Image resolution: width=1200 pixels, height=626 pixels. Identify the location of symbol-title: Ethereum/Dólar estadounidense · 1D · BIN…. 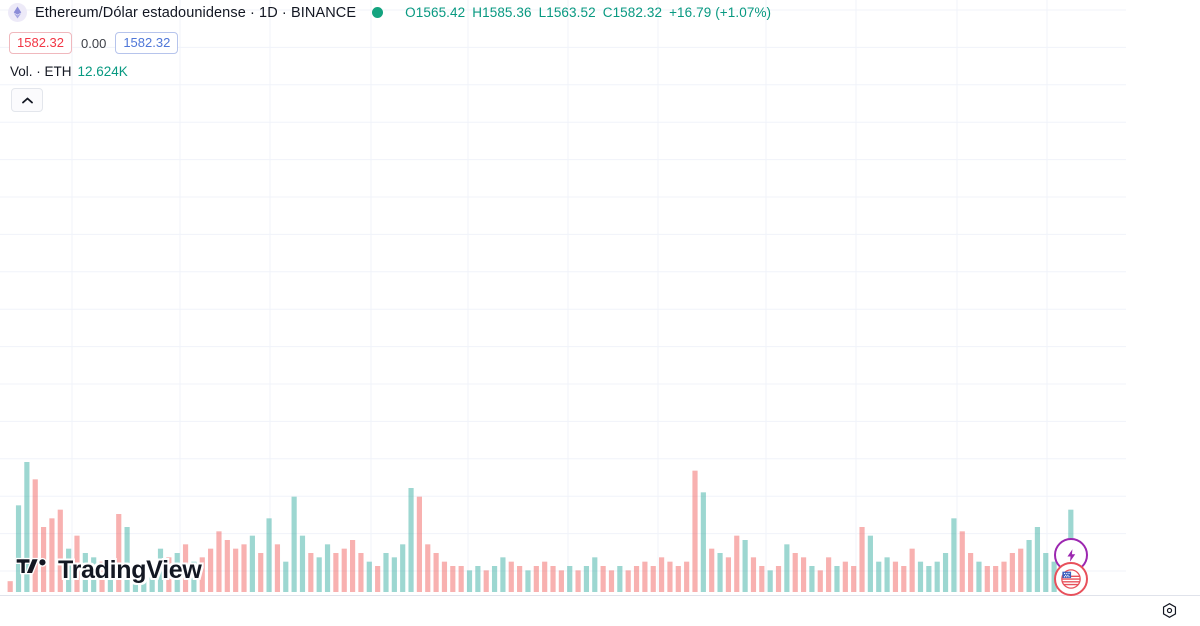
(196, 12).